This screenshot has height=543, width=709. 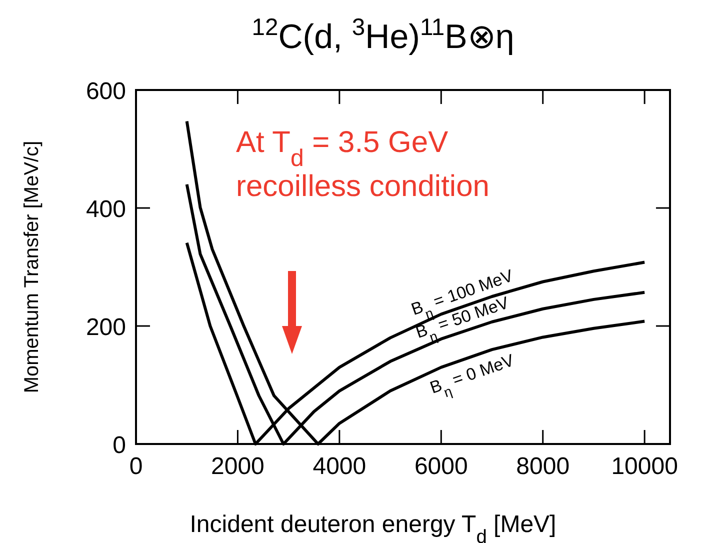 I want to click on x-tick-label: 0, so click(x=136, y=466).